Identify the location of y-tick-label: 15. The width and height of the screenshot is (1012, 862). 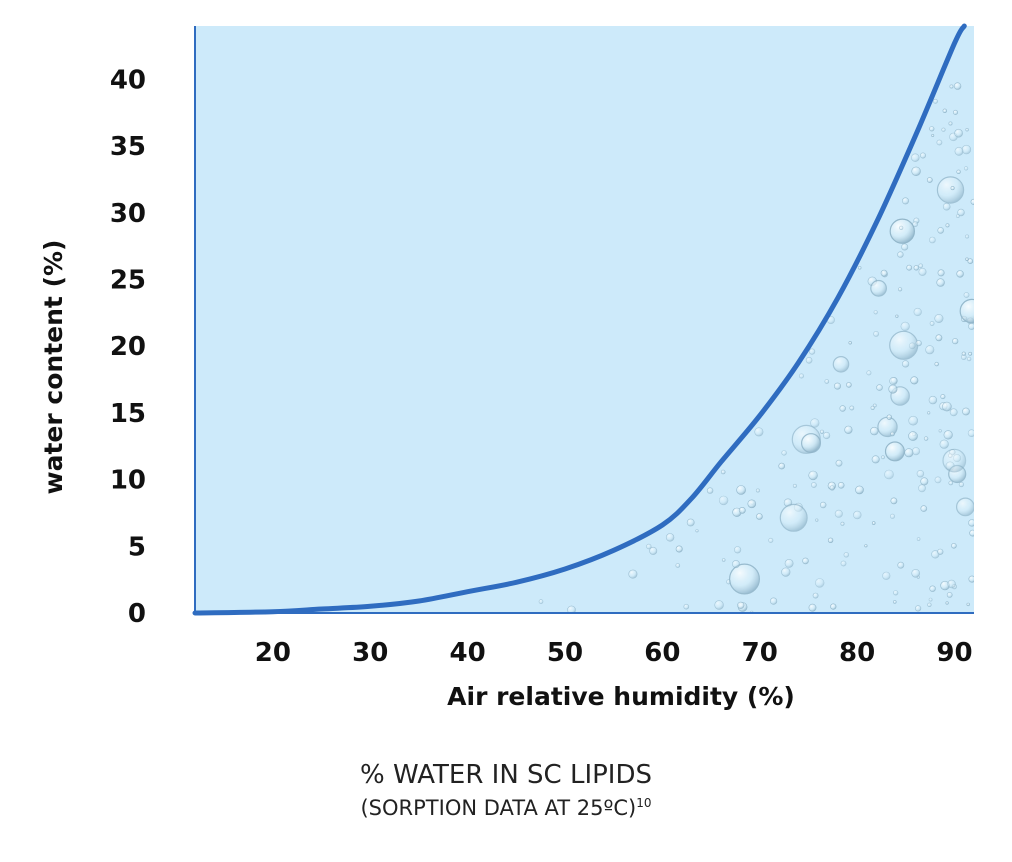
(128, 414).